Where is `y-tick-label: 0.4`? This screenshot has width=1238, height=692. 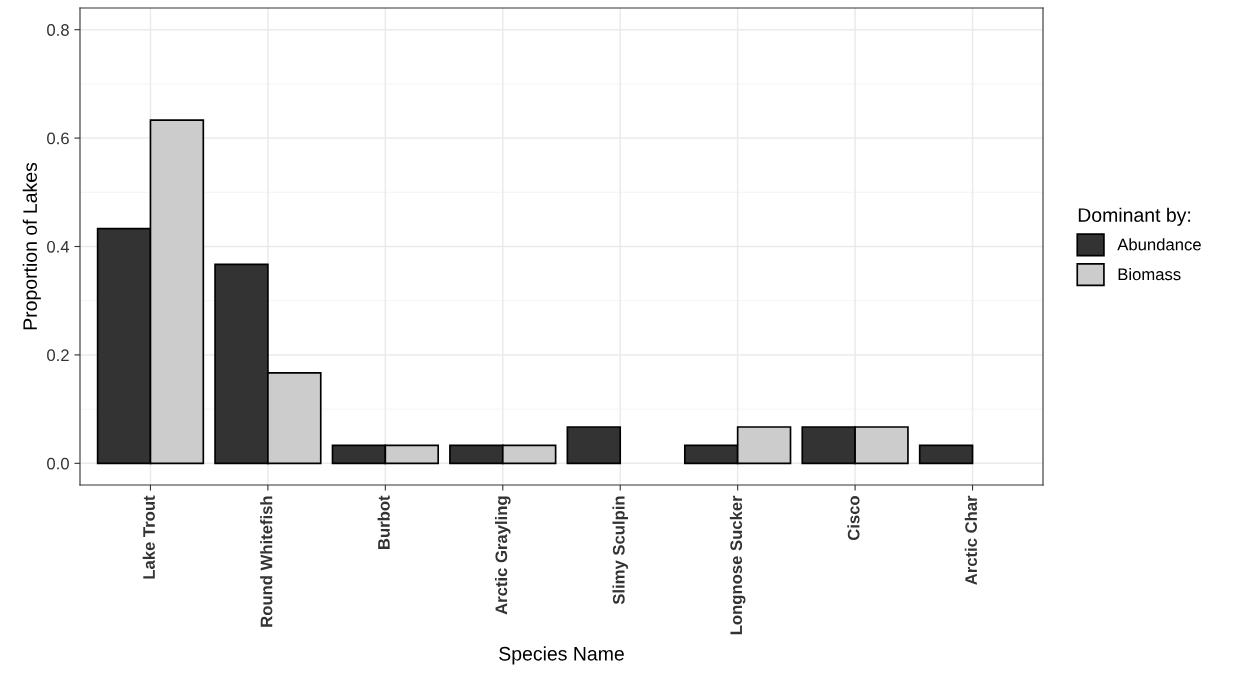
y-tick-label: 0.4 is located at coordinates (58, 246).